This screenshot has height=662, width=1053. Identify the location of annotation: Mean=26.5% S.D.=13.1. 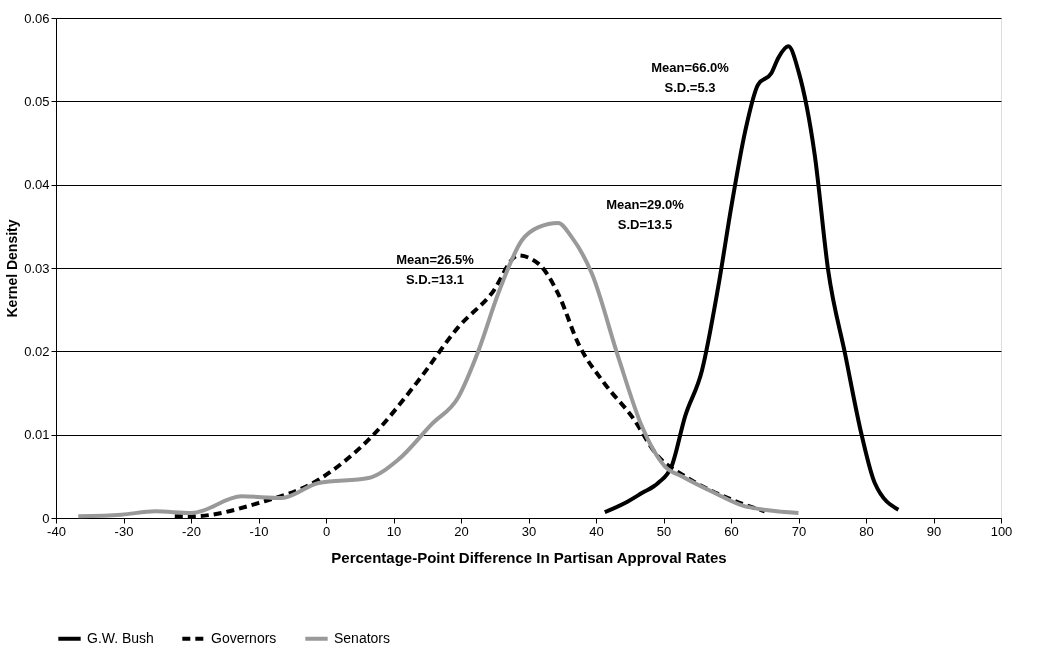
(435, 269).